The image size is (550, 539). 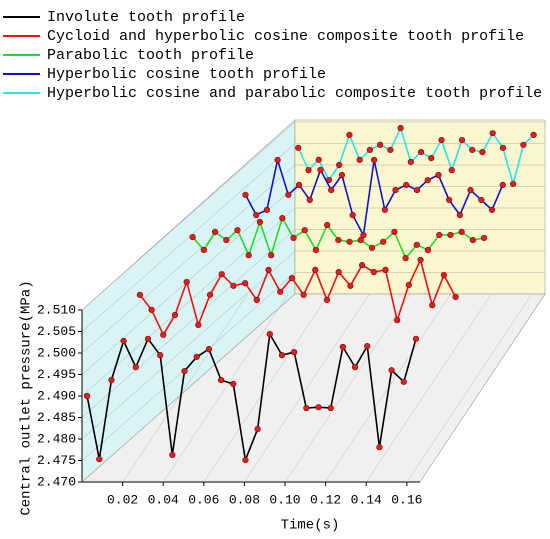 I want to click on y-tick-label: 2.480, so click(x=56, y=438).